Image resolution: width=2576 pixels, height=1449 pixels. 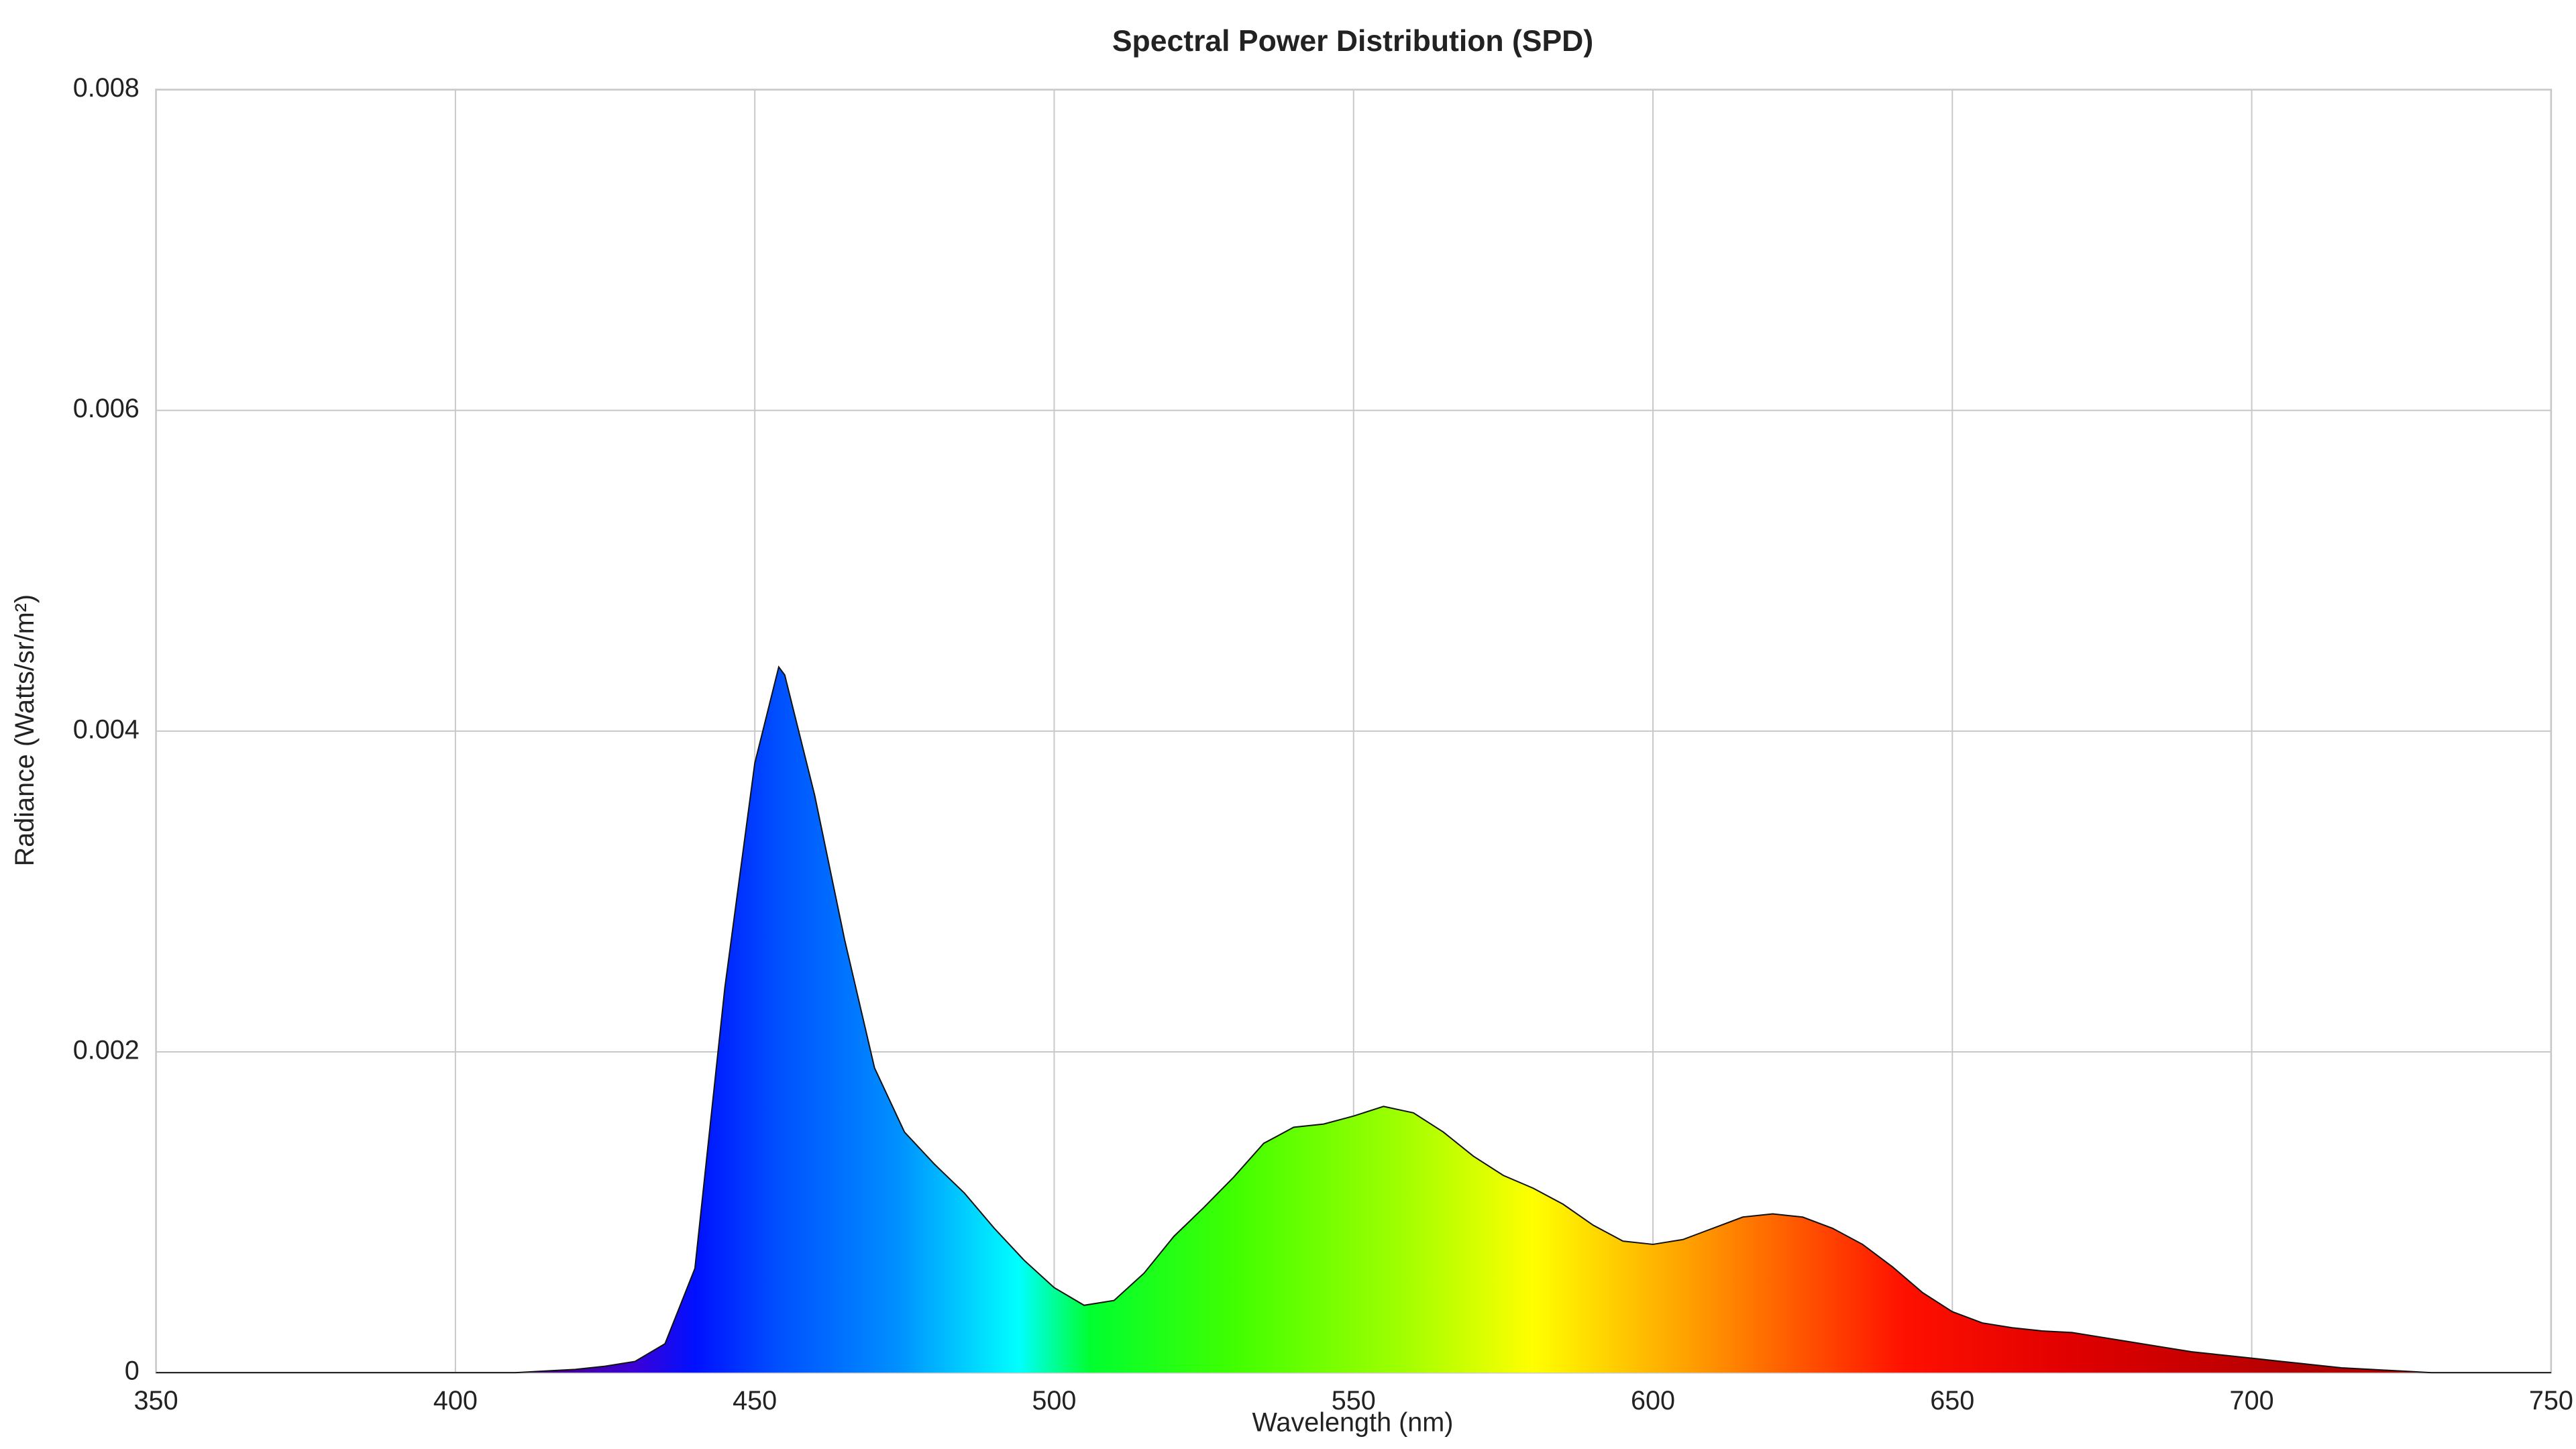 I want to click on x-tick-label: 500, so click(x=1054, y=1400).